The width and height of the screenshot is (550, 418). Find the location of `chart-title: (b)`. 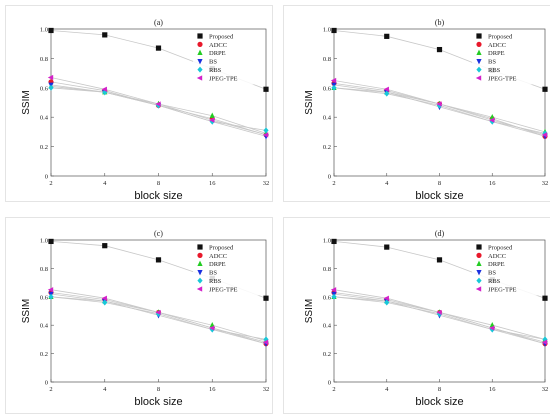

chart-title: (b) is located at coordinates (440, 22).